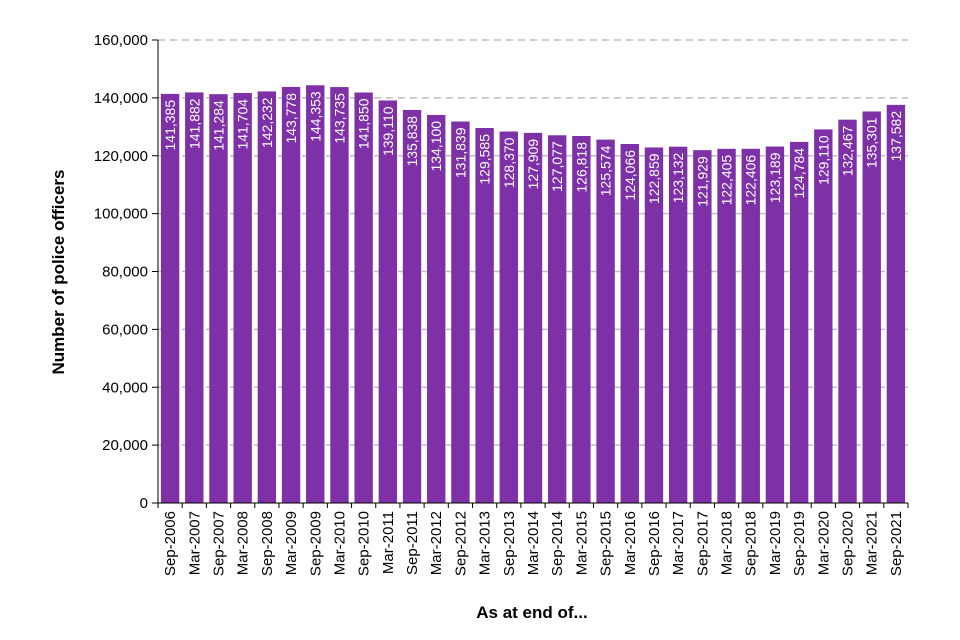 The width and height of the screenshot is (960, 640). What do you see at coordinates (896, 136) in the screenshot?
I see `bar-value-label: 137,582` at bounding box center [896, 136].